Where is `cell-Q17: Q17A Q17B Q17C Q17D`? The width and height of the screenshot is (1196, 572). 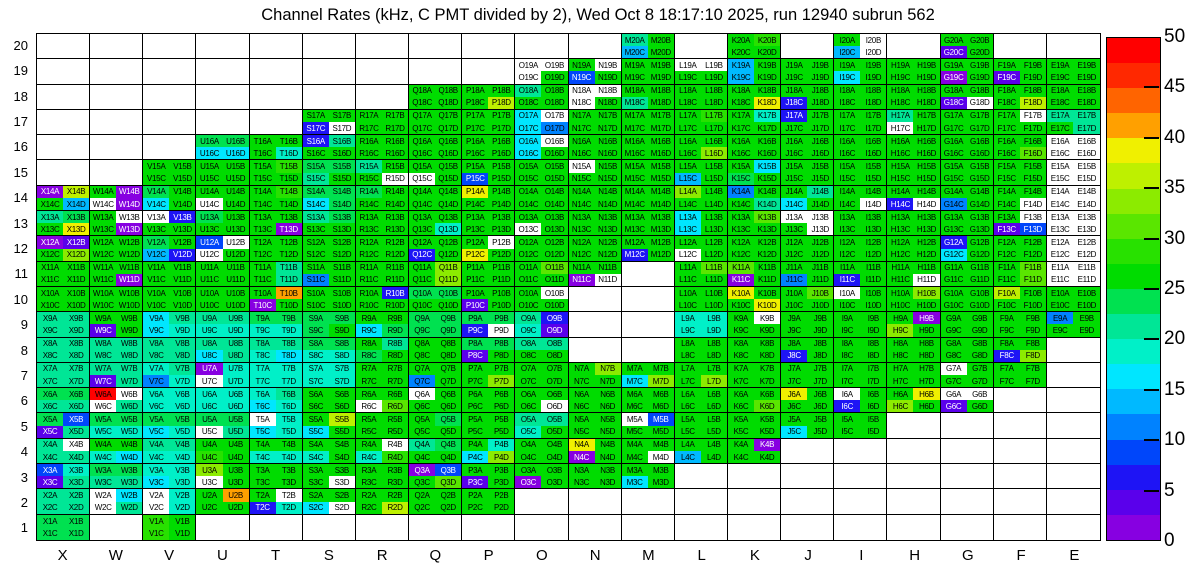 cell-Q17: Q17A Q17B Q17C Q17D is located at coordinates (436, 122).